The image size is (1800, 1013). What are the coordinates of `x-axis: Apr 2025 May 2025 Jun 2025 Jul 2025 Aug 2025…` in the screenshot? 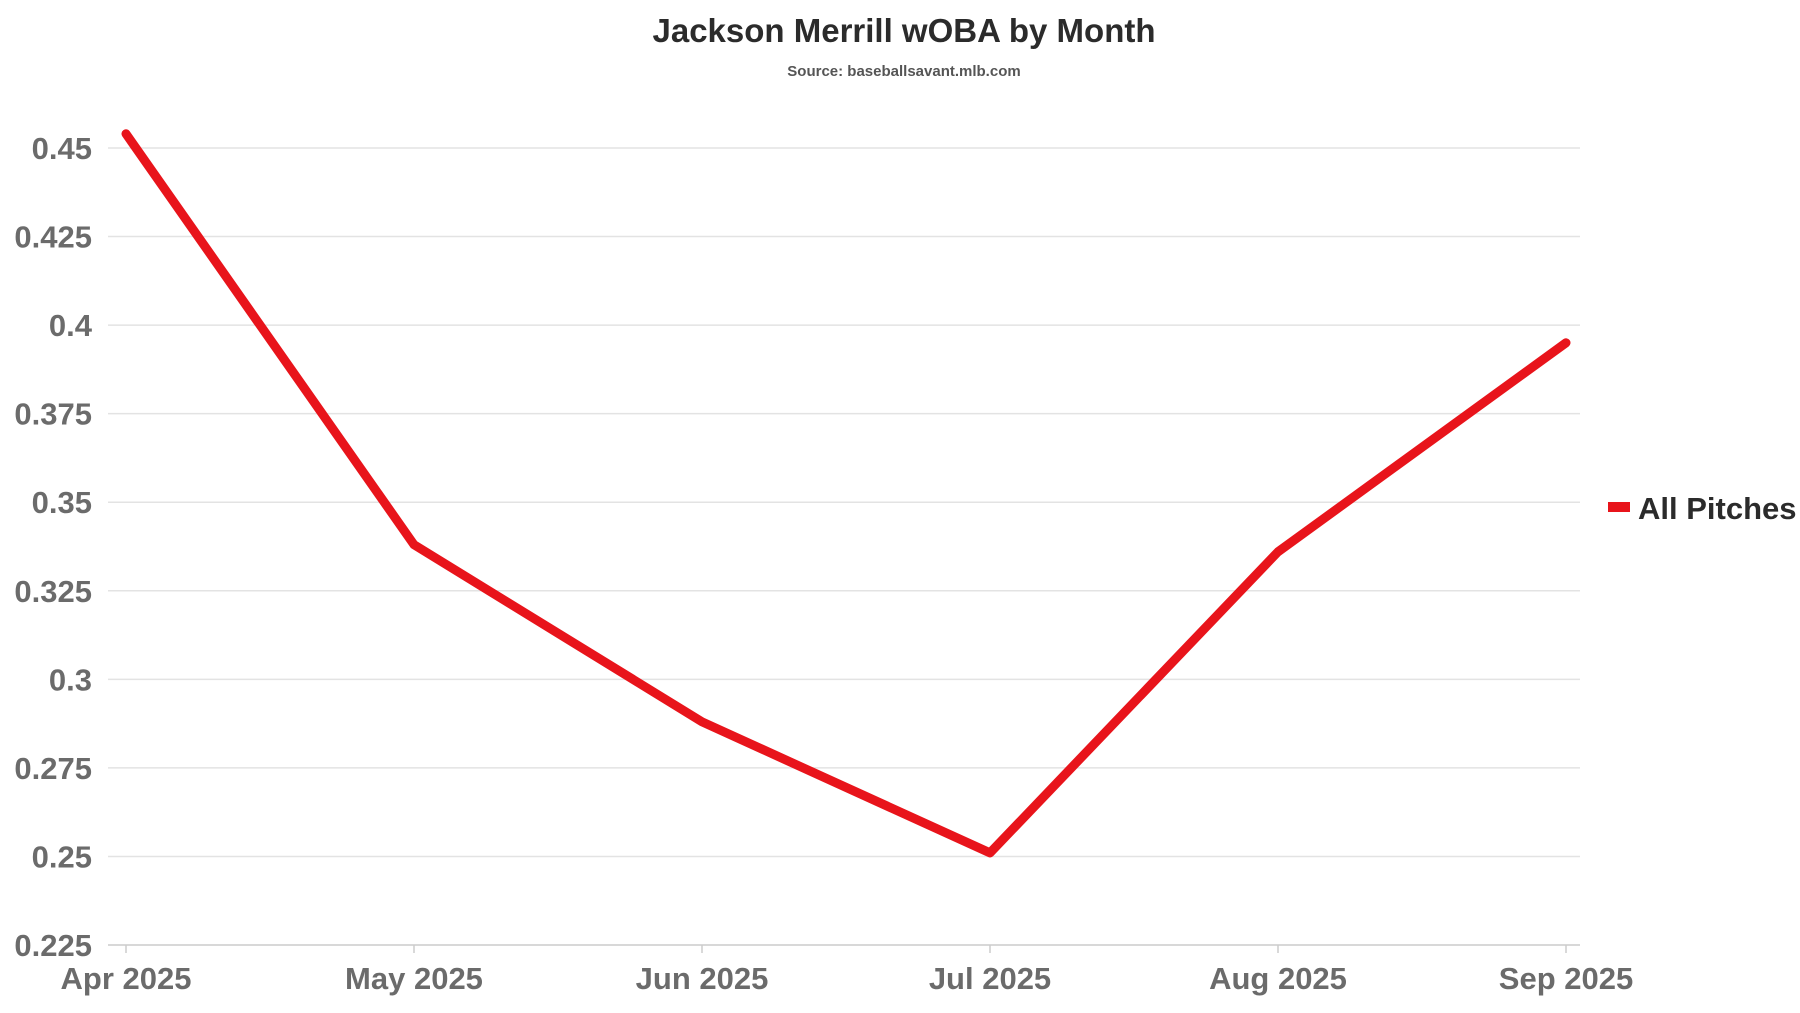 It's located at (847, 970).